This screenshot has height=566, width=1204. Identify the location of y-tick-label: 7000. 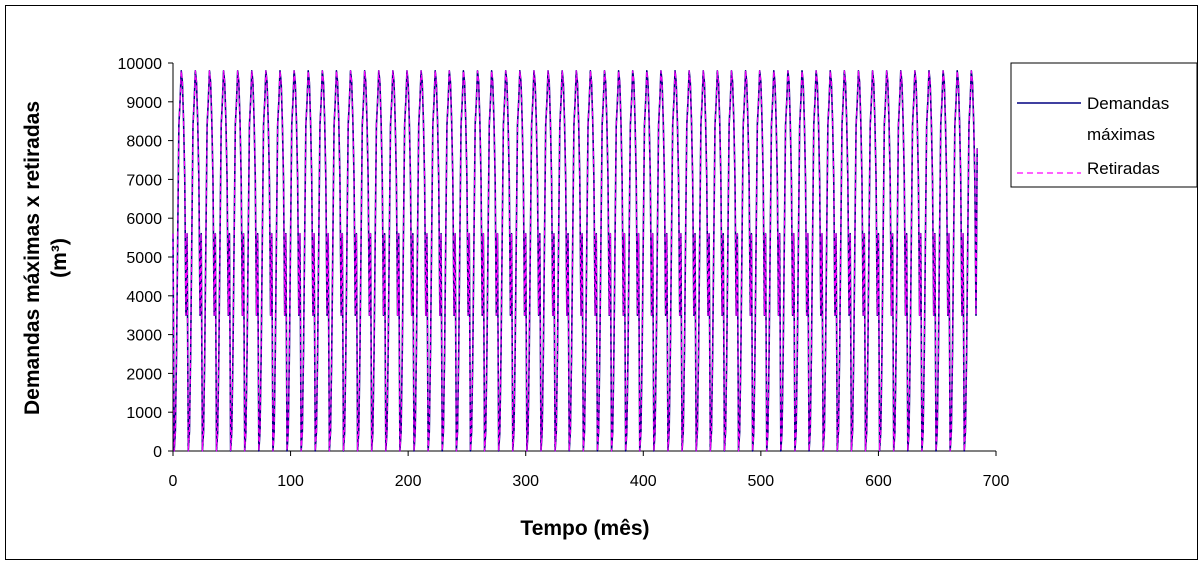
(144, 180).